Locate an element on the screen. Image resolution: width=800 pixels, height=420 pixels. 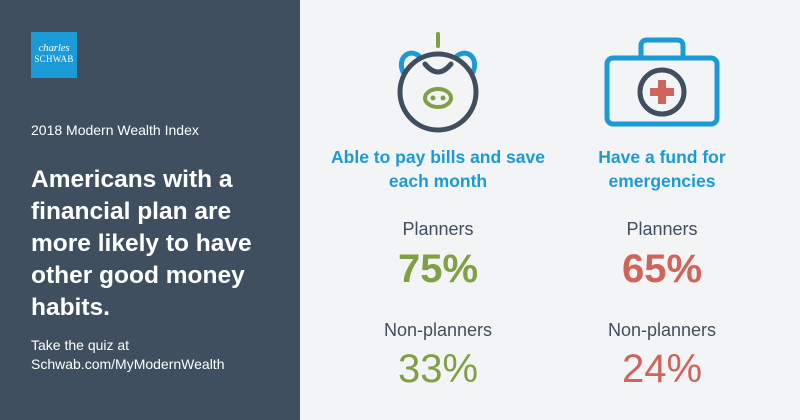
index-label: 2018 Modern Wealth Index is located at coordinates (115, 130).